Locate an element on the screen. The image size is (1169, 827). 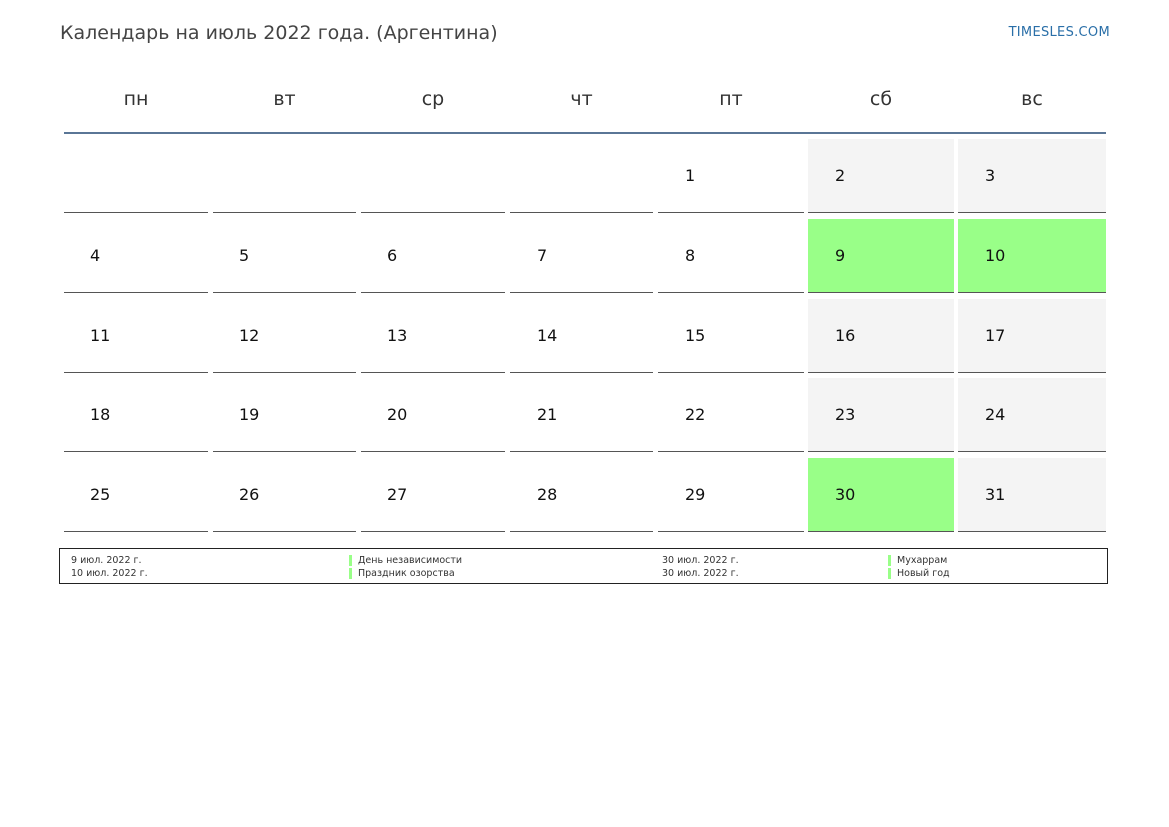
weekday-sat: сб is located at coordinates (881, 99).